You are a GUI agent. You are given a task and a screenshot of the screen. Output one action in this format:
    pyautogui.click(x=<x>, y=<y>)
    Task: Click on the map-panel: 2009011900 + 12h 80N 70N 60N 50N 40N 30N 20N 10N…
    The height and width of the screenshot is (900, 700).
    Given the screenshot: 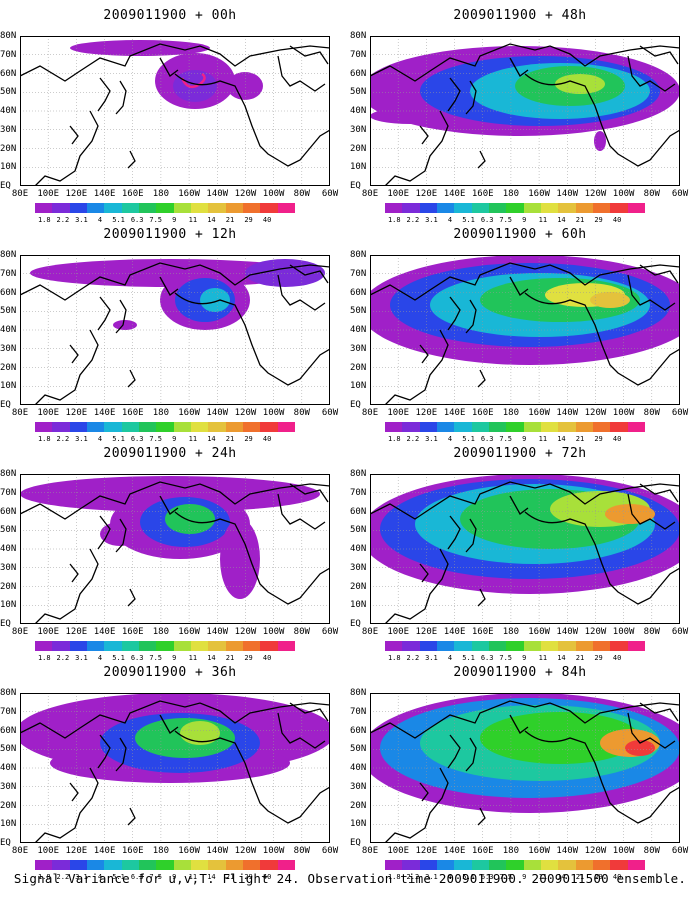 What is the action you would take?
    pyautogui.click(x=170, y=336)
    